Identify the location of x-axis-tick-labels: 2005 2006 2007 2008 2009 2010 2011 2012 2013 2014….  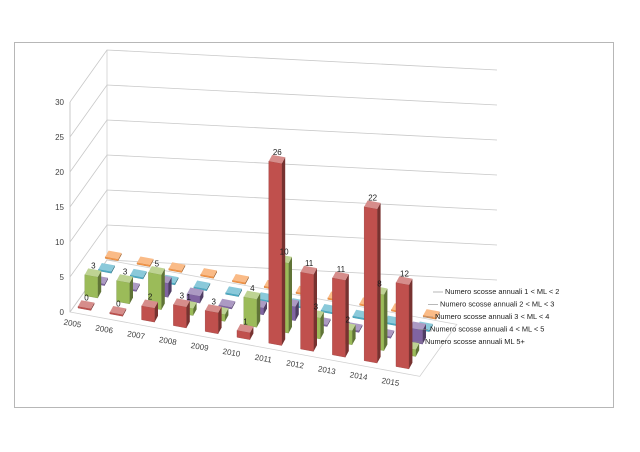
(232, 353).